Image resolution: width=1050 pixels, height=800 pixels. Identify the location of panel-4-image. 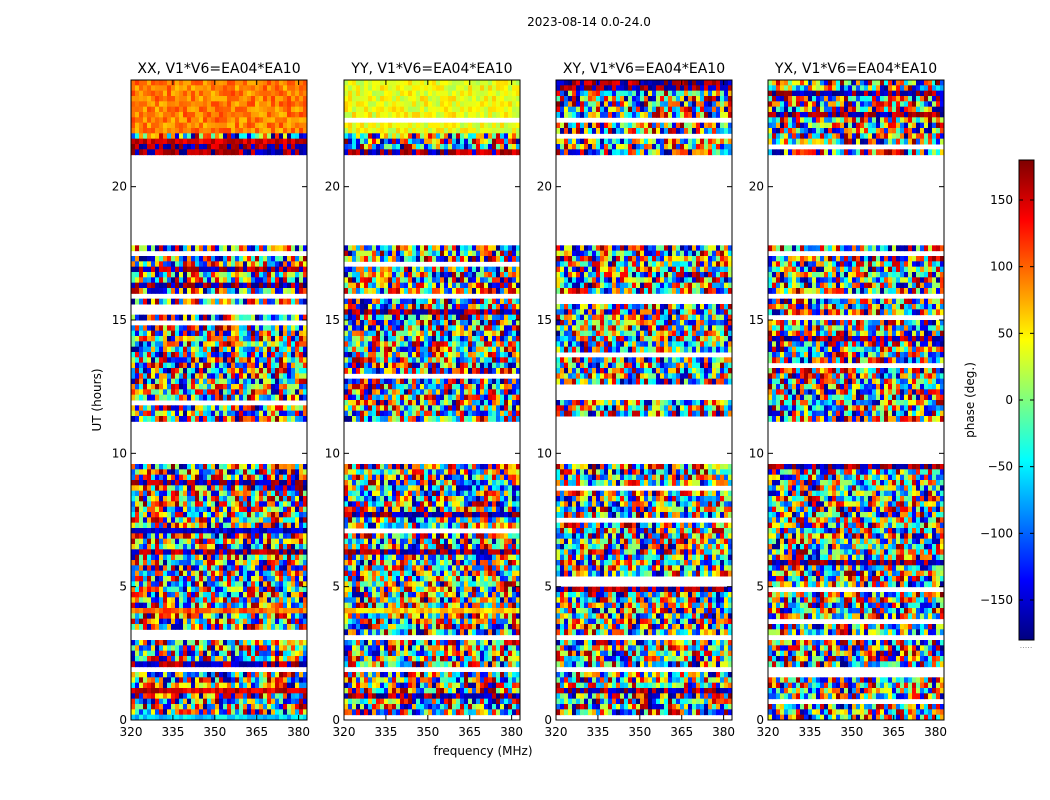
(856, 400).